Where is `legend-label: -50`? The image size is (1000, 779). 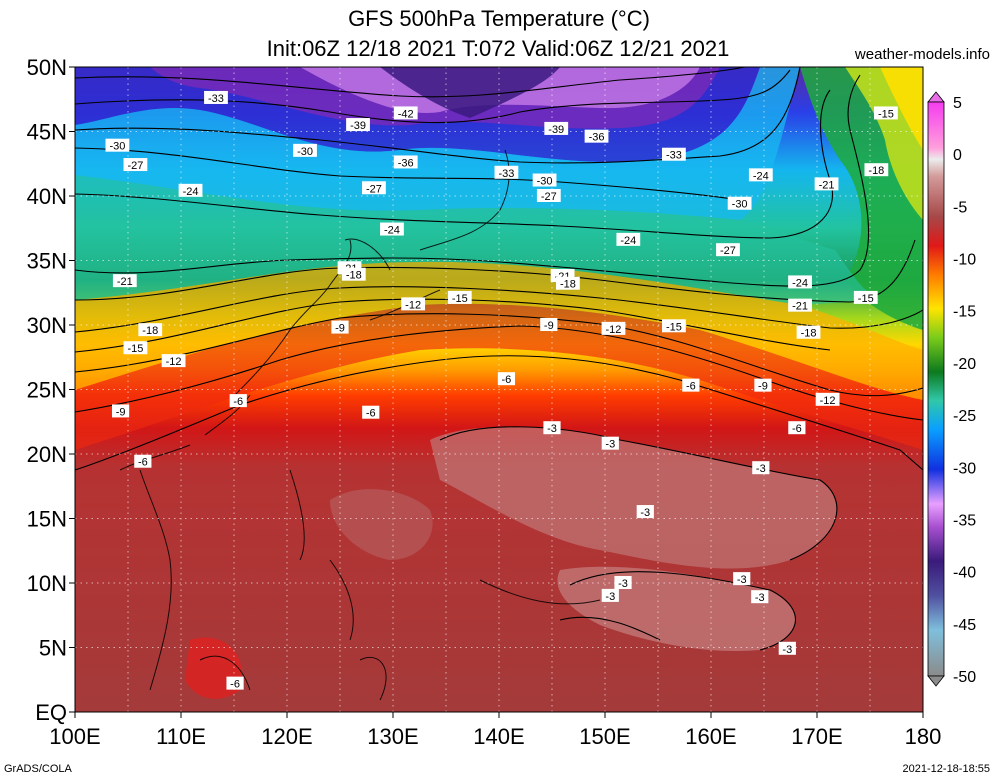
legend-label: -50 is located at coordinates (964, 677).